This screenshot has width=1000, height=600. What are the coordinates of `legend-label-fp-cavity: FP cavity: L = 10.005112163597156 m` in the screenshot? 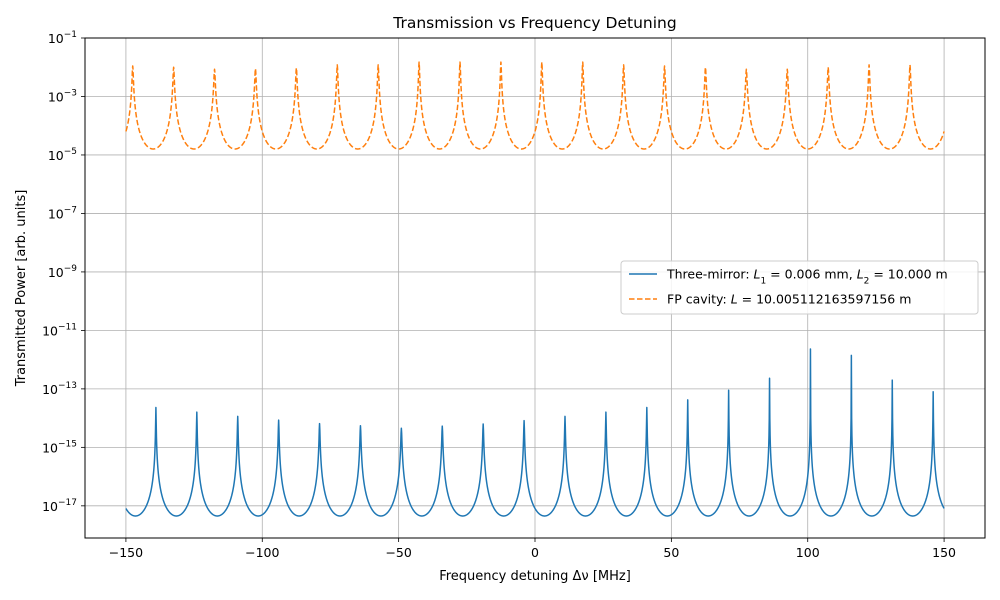 It's located at (789, 299).